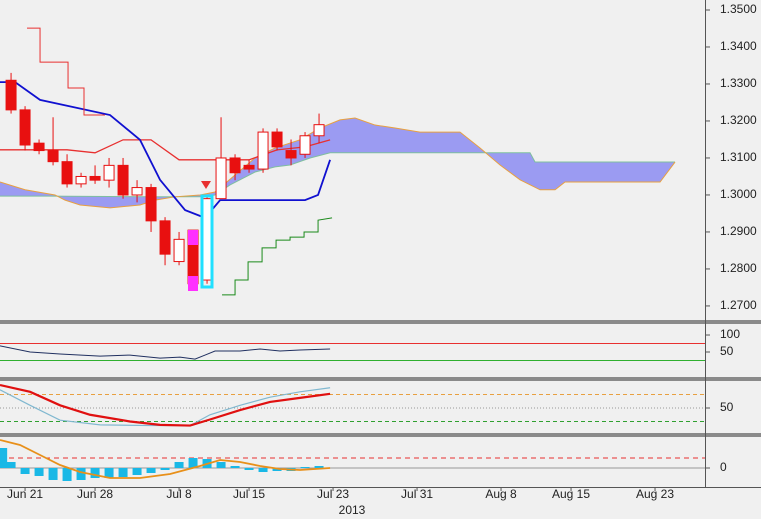 The image size is (761, 519). I want to click on y-tick-label: 1.3000, so click(738, 194).